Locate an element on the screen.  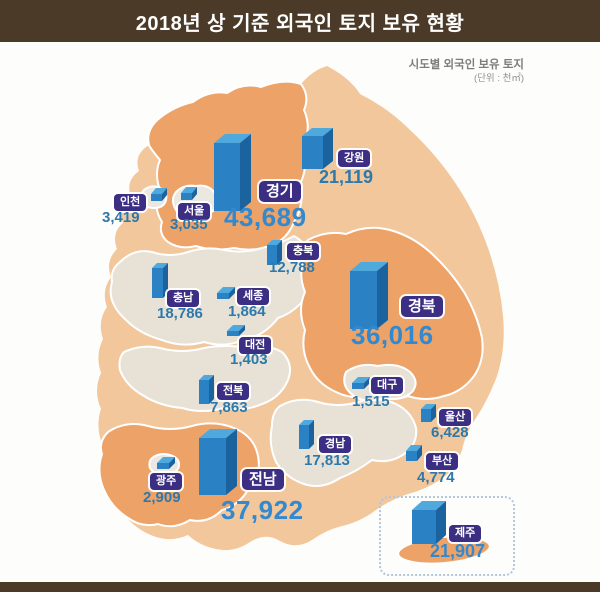
jeonbuk-bar is located at coordinates (206, 389).